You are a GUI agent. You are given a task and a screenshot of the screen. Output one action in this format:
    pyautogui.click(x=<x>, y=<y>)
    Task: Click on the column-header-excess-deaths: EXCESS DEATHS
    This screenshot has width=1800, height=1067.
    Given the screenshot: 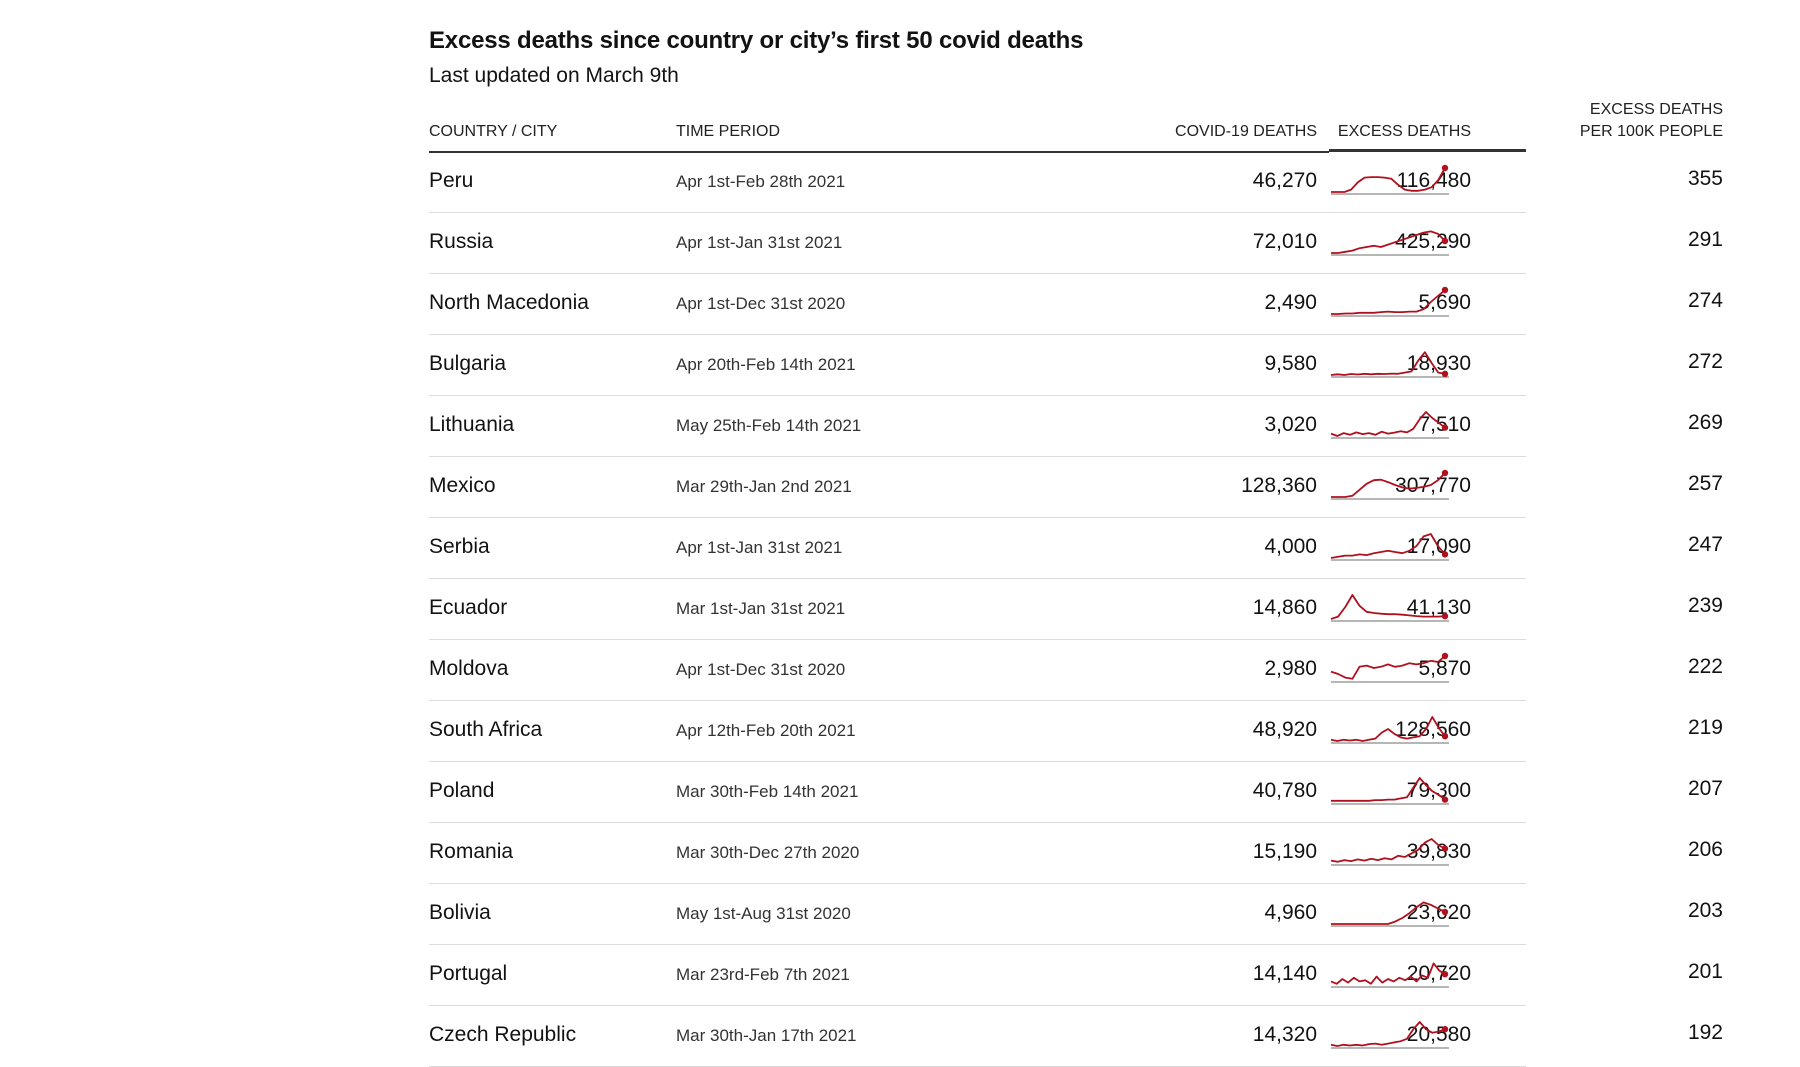 What is the action you would take?
    pyautogui.click(x=1404, y=131)
    